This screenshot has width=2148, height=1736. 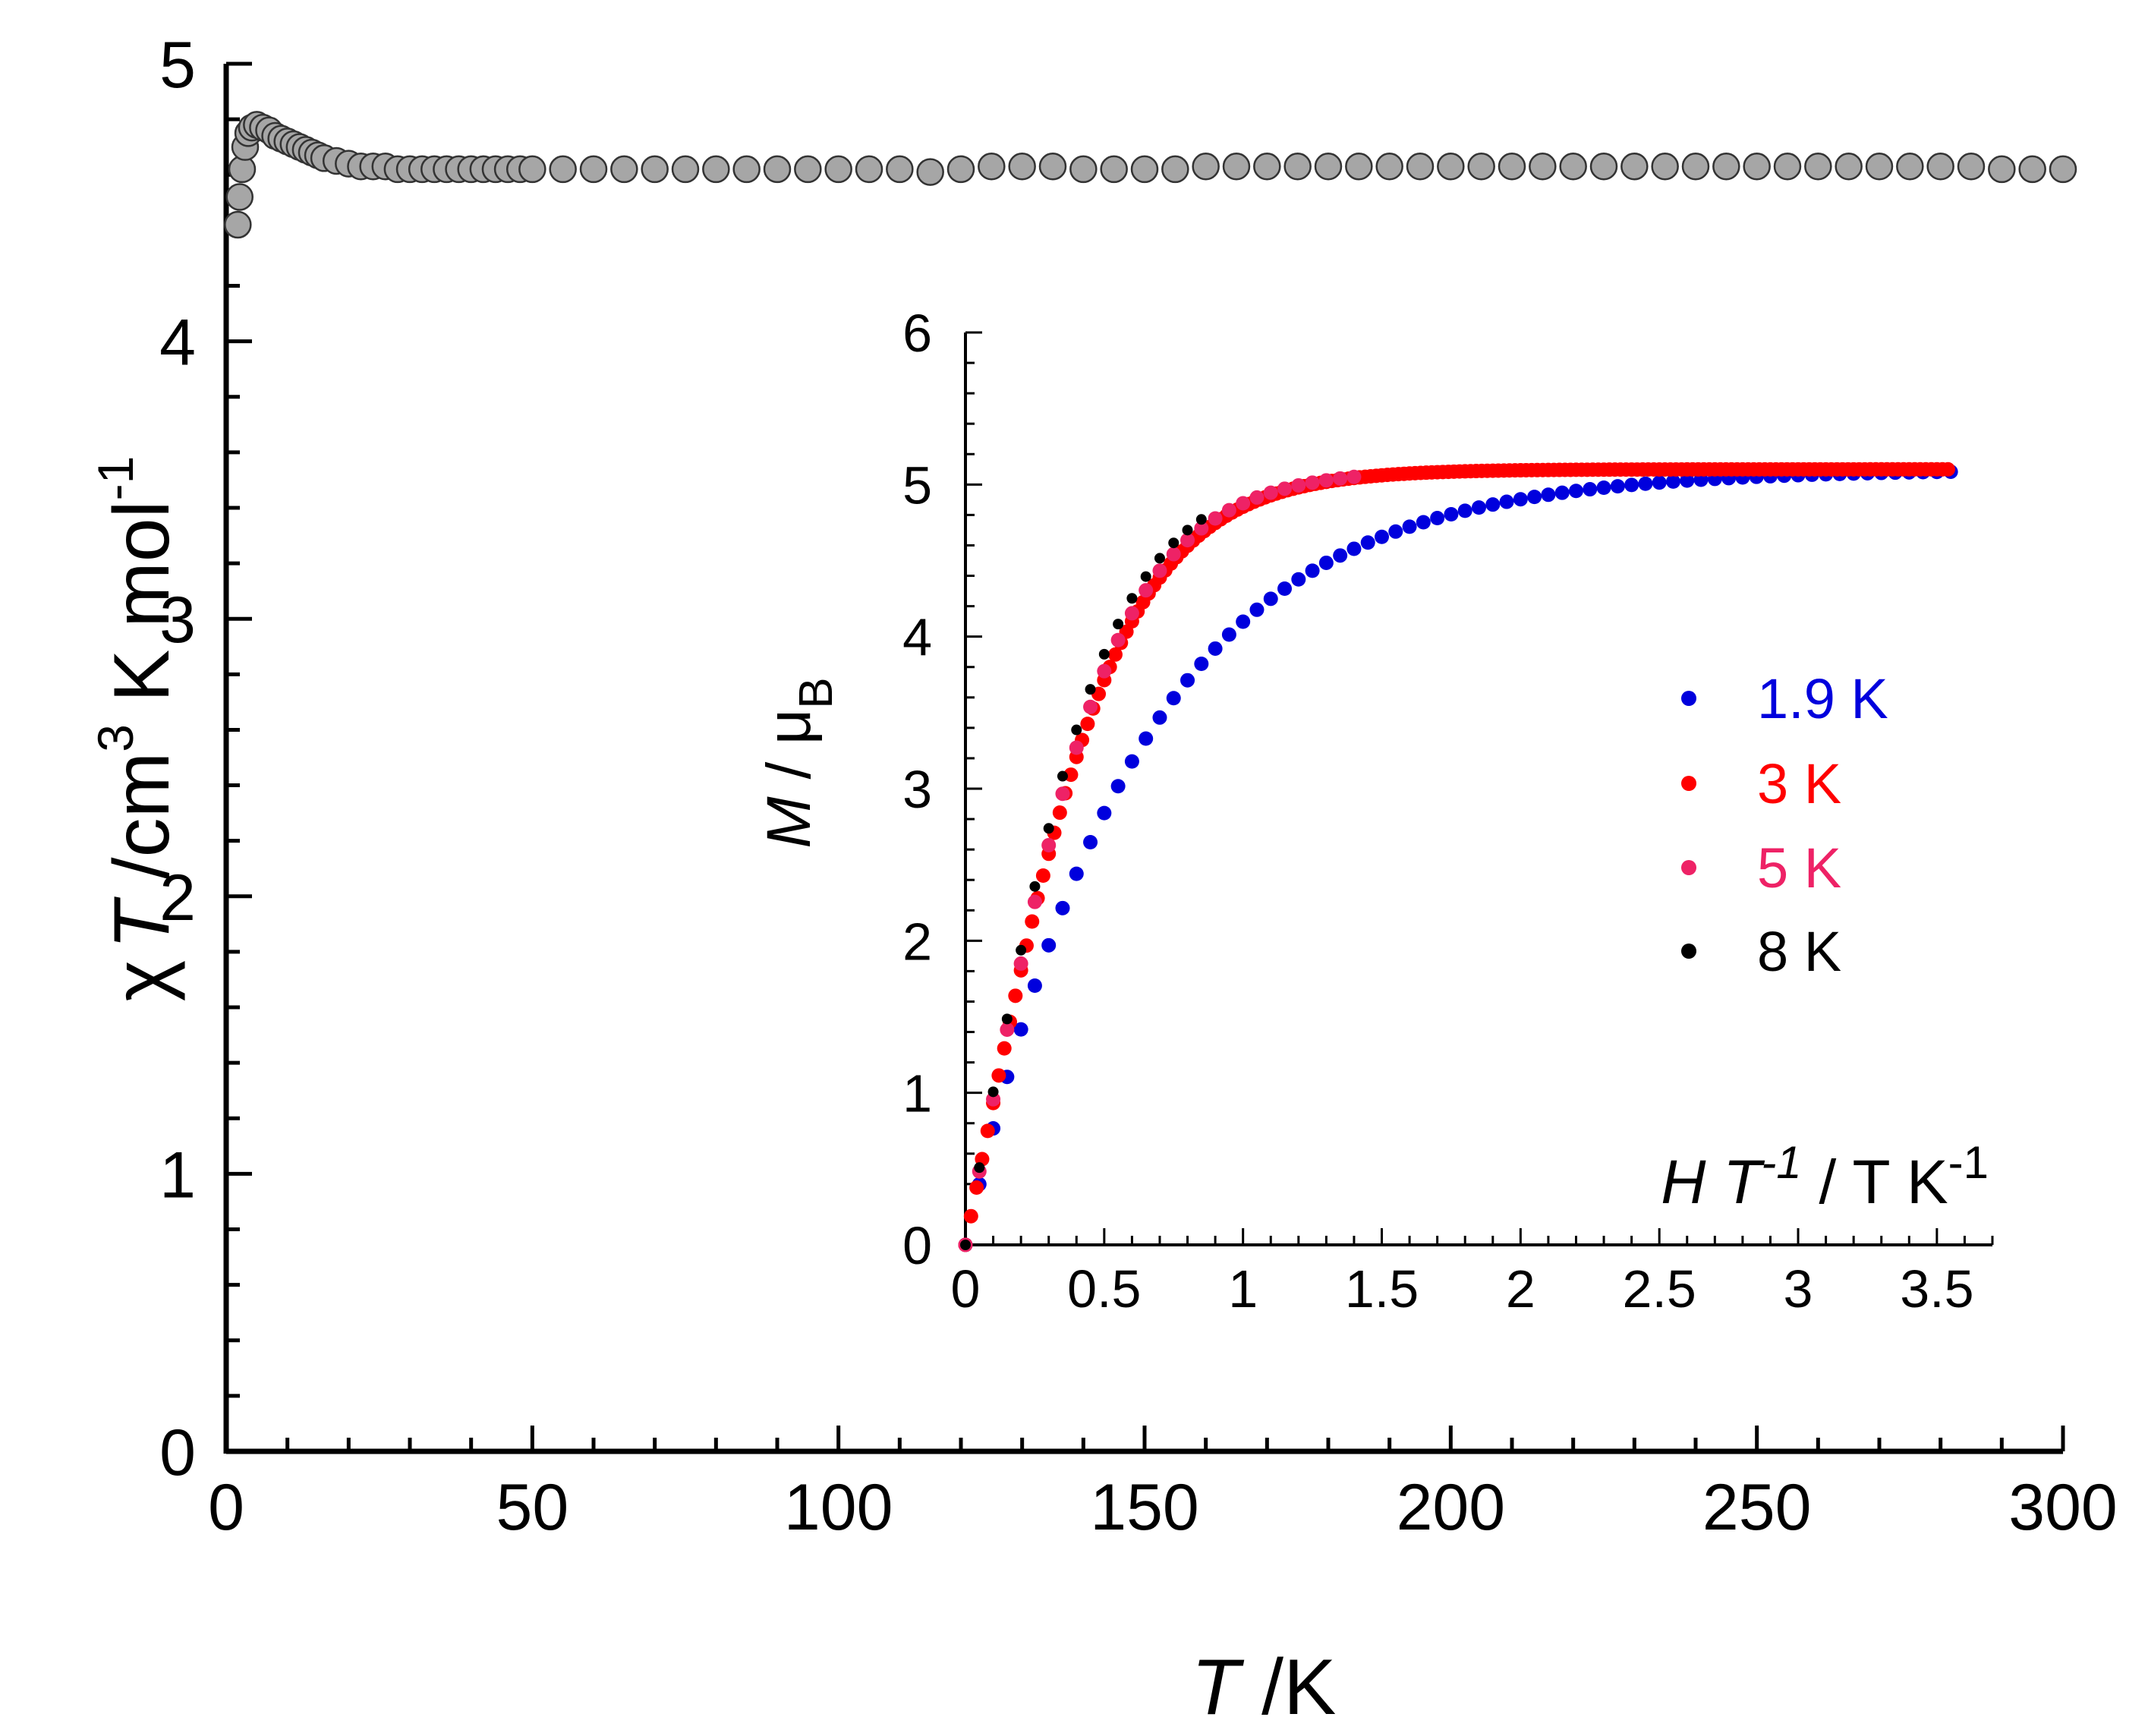 I want to click on legend-marker-1-9k, so click(x=1688, y=699).